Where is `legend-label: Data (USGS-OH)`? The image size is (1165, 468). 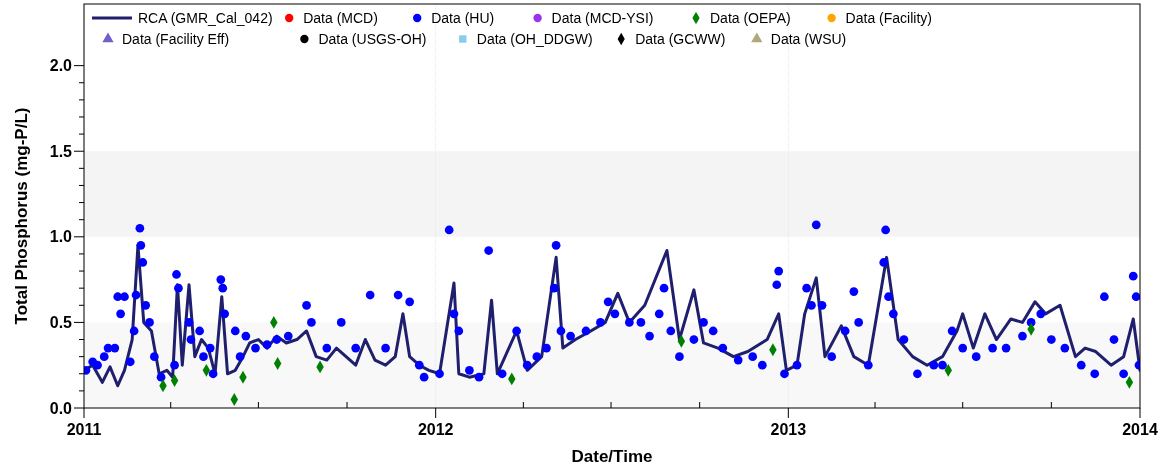
legend-label: Data (USGS-OH) is located at coordinates (372, 38).